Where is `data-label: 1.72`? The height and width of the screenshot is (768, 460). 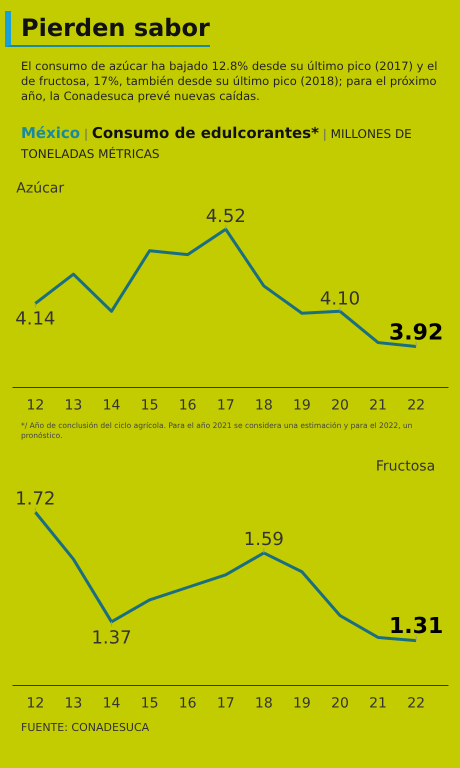
data-label: 1.72 is located at coordinates (35, 499).